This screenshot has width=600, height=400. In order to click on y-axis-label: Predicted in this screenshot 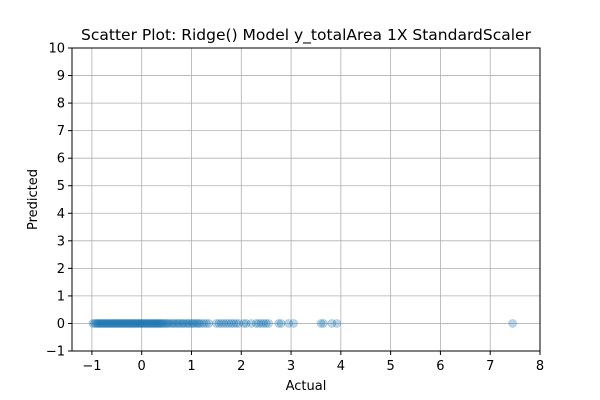, I will do `click(33, 199)`.